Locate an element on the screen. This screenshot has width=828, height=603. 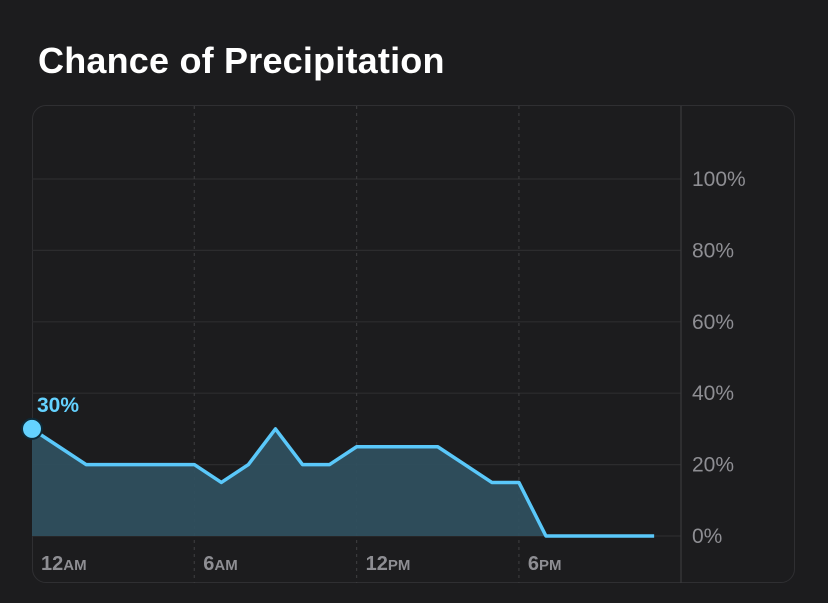
y-tick-label: 20% is located at coordinates (713, 465).